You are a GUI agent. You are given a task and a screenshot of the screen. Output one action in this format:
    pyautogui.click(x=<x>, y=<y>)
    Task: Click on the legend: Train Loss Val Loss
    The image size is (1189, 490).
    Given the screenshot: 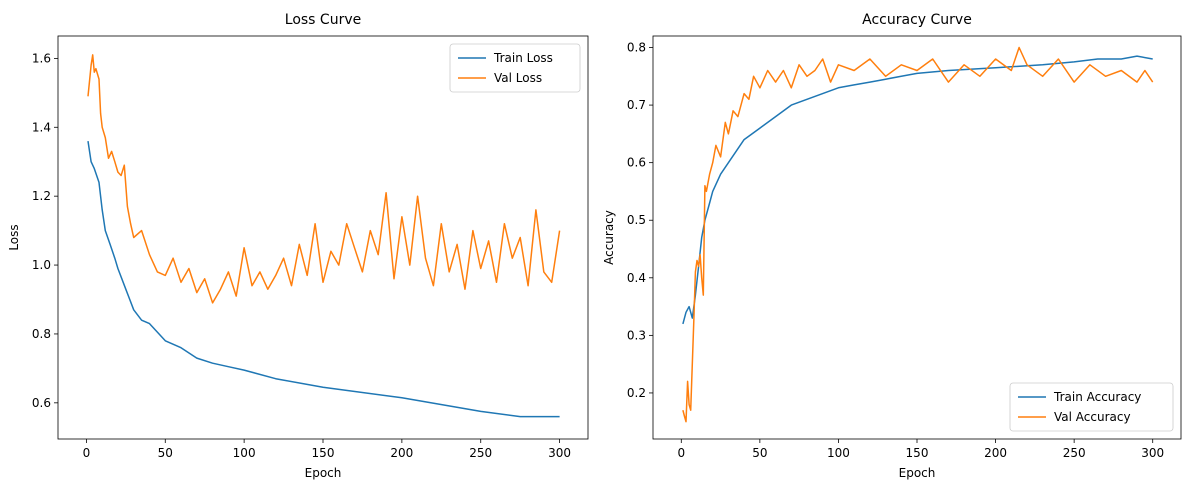 What is the action you would take?
    pyautogui.click(x=515, y=68)
    